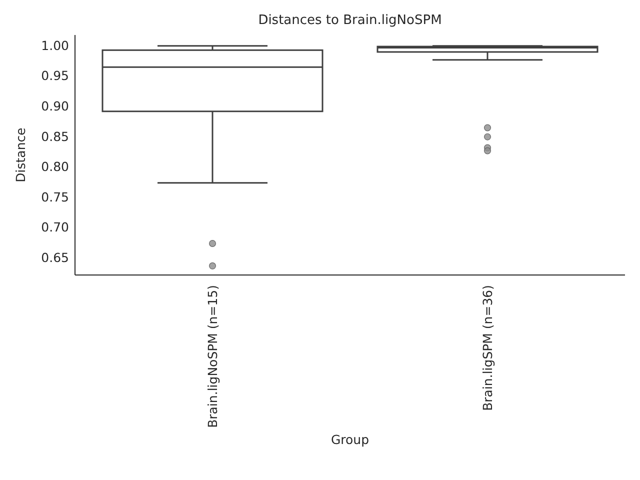 The width and height of the screenshot is (640, 480). Describe the element at coordinates (55, 106) in the screenshot. I see `y-tick-label: 0.90` at that location.